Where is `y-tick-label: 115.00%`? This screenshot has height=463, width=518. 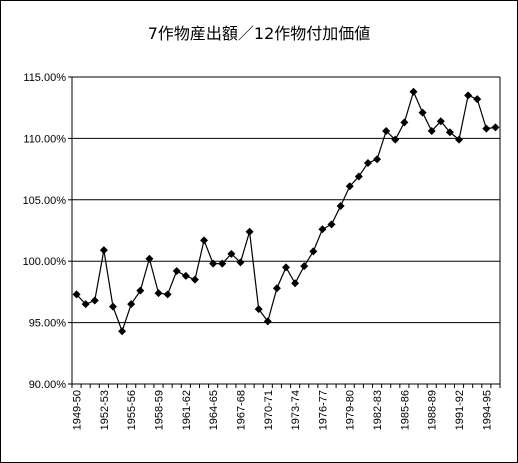
y-tick-label: 115.00% is located at coordinates (44, 78).